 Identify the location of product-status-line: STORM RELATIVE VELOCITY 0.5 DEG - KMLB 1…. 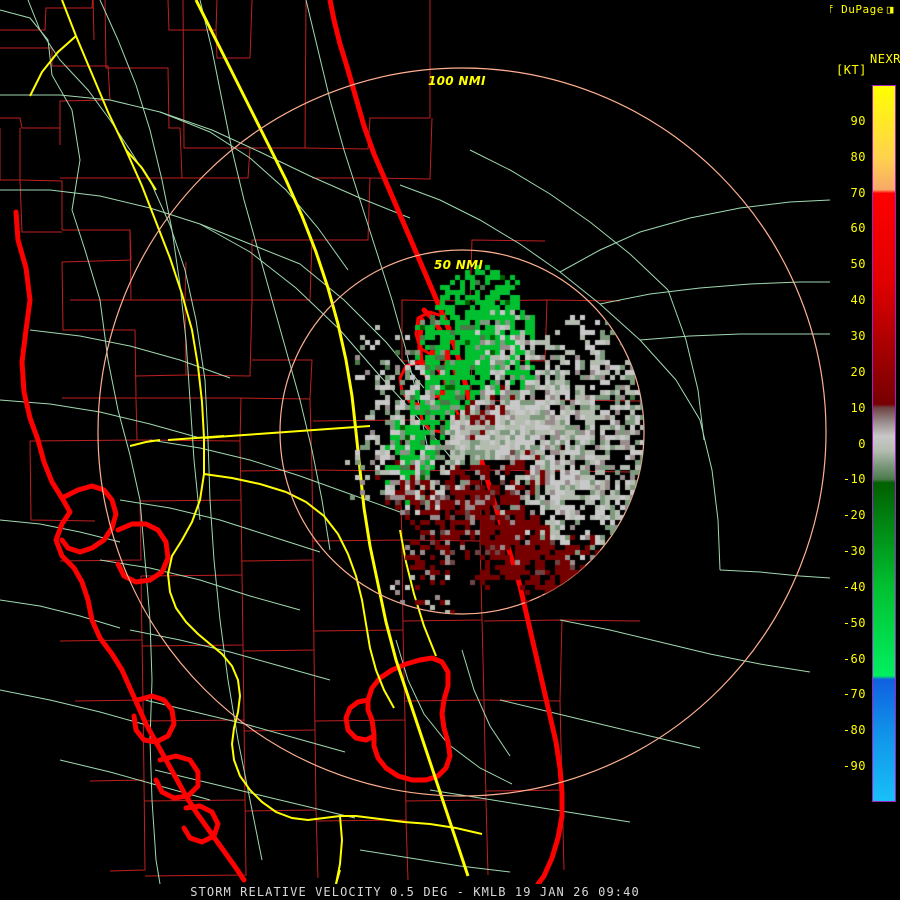
(415, 892).